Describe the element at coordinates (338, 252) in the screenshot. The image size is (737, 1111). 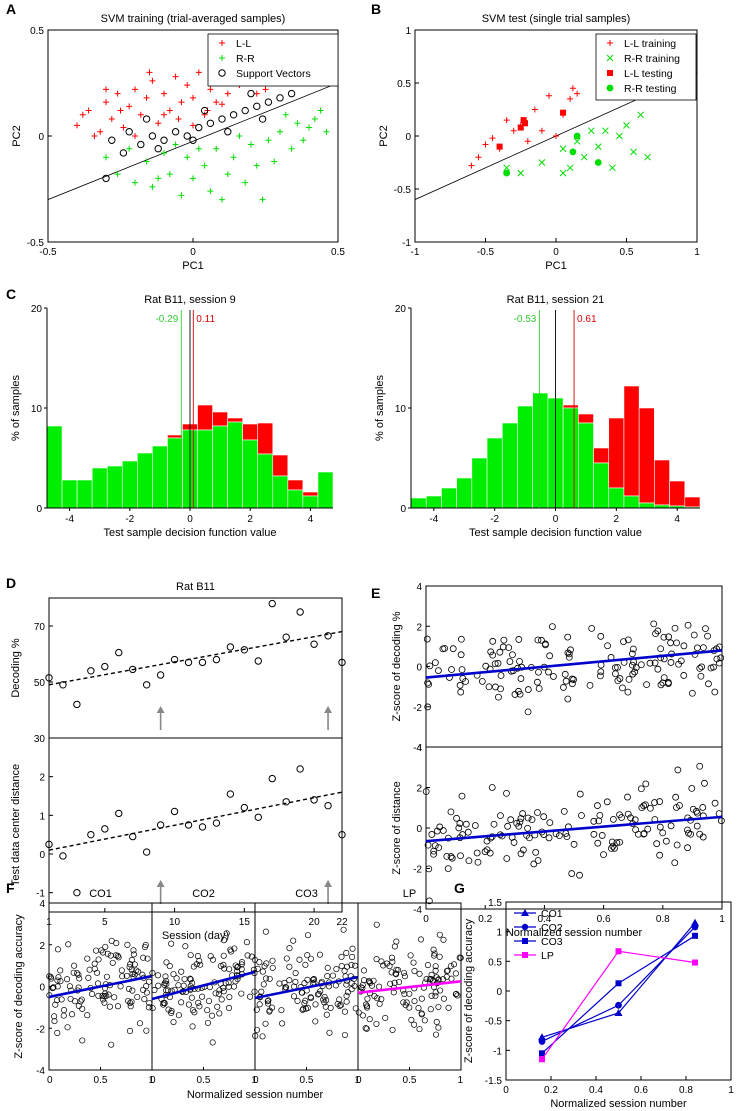
I see `x-tick-label: 0.5` at that location.